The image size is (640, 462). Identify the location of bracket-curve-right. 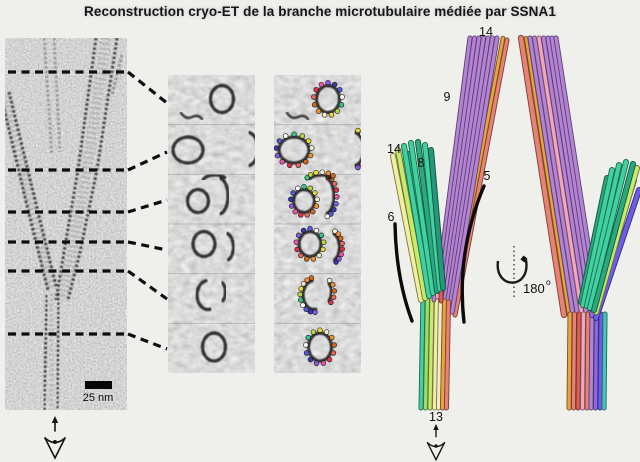
(473, 254).